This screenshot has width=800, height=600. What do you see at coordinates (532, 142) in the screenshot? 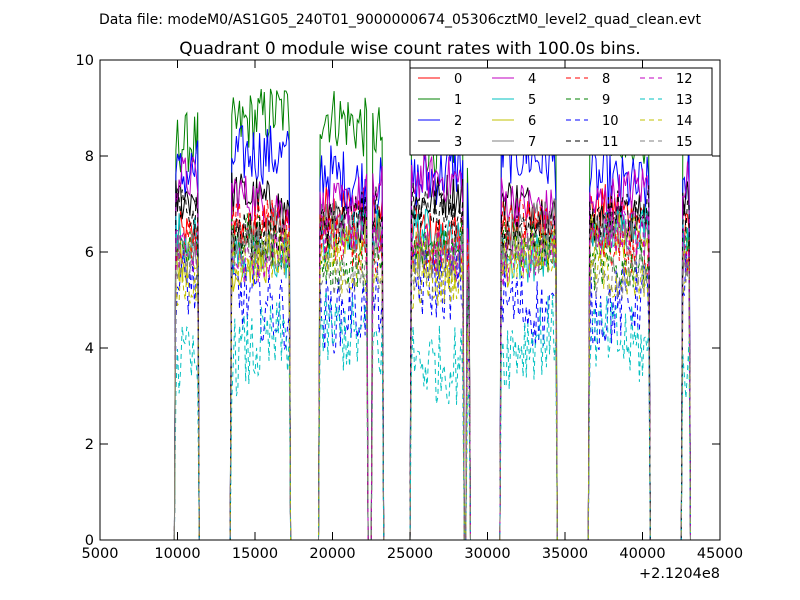
I see `legend-label-7: 7` at bounding box center [532, 142].